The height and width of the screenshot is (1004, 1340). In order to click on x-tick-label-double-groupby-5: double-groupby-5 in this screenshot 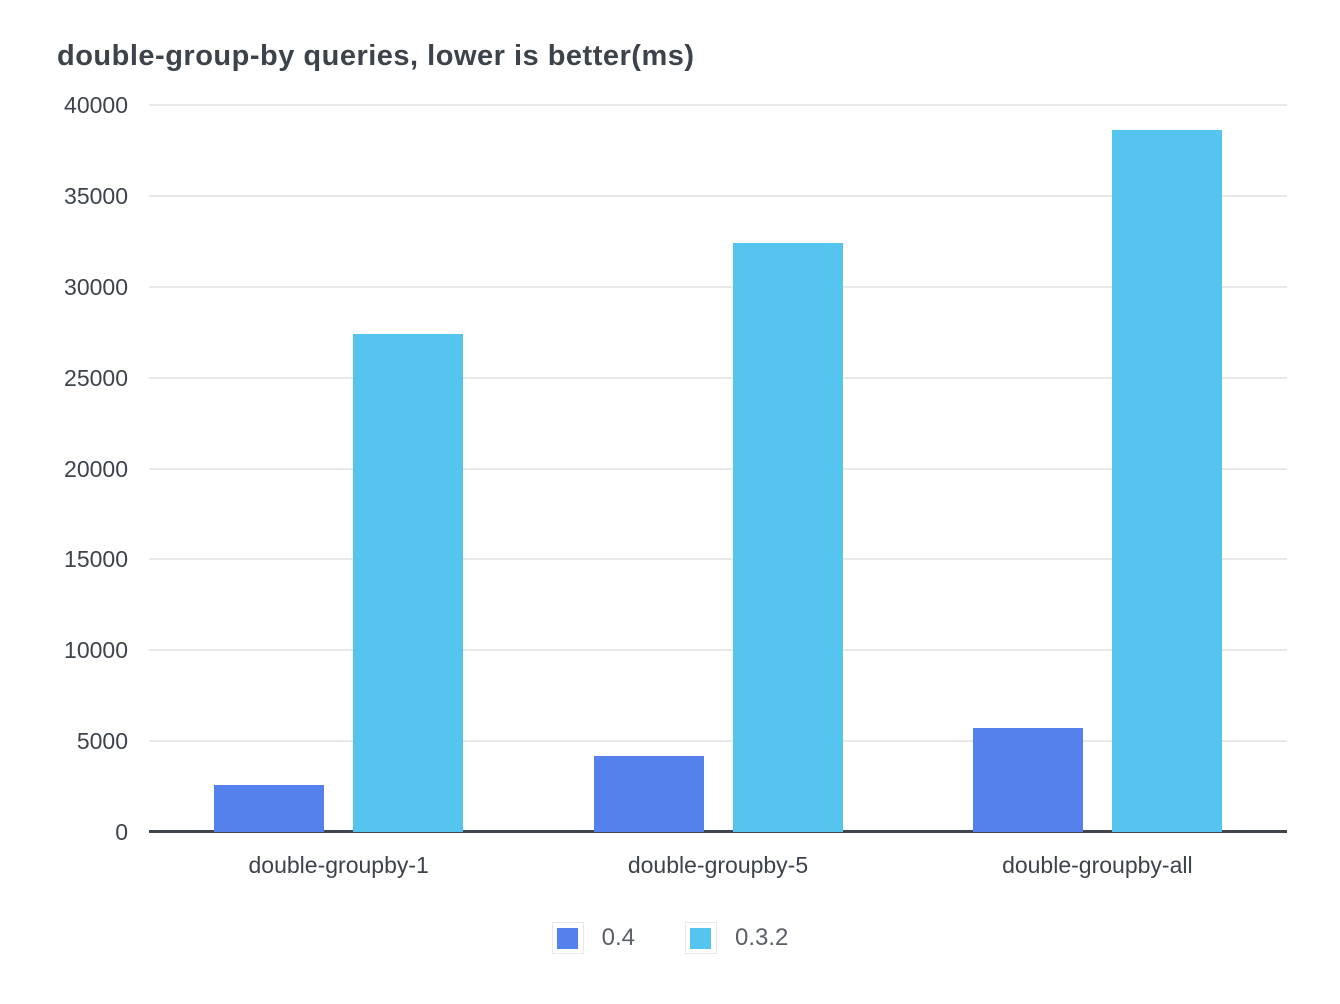, I will do `click(718, 865)`.